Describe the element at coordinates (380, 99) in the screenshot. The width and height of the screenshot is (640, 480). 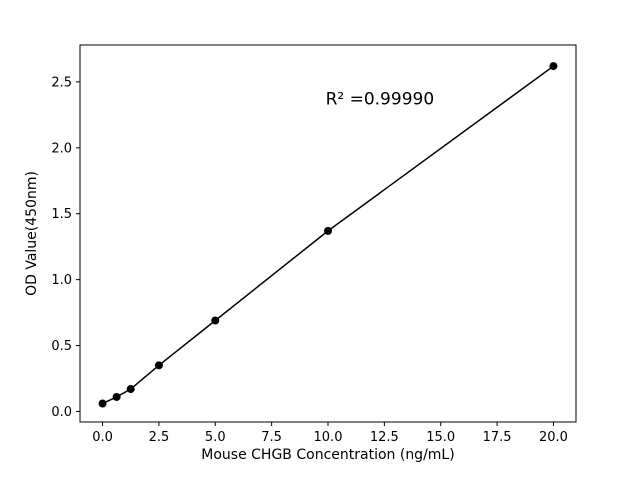
I see `r-squared-annotation: R² =0.99990` at that location.